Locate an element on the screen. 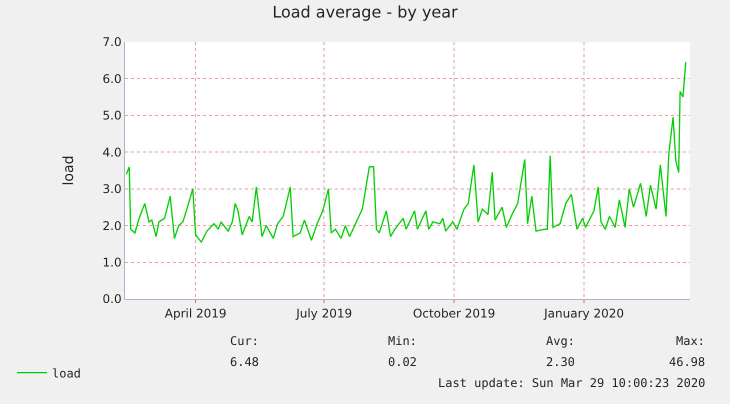 The height and width of the screenshot is (404, 730). y-tick-label: 6.0 is located at coordinates (112, 79).